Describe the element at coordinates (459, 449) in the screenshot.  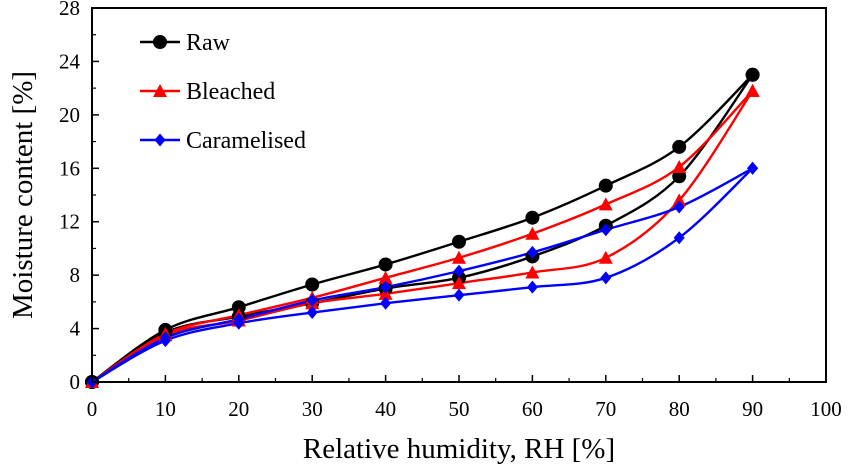
I see `x-axis-title: Relative humidity, RH [%]` at that location.